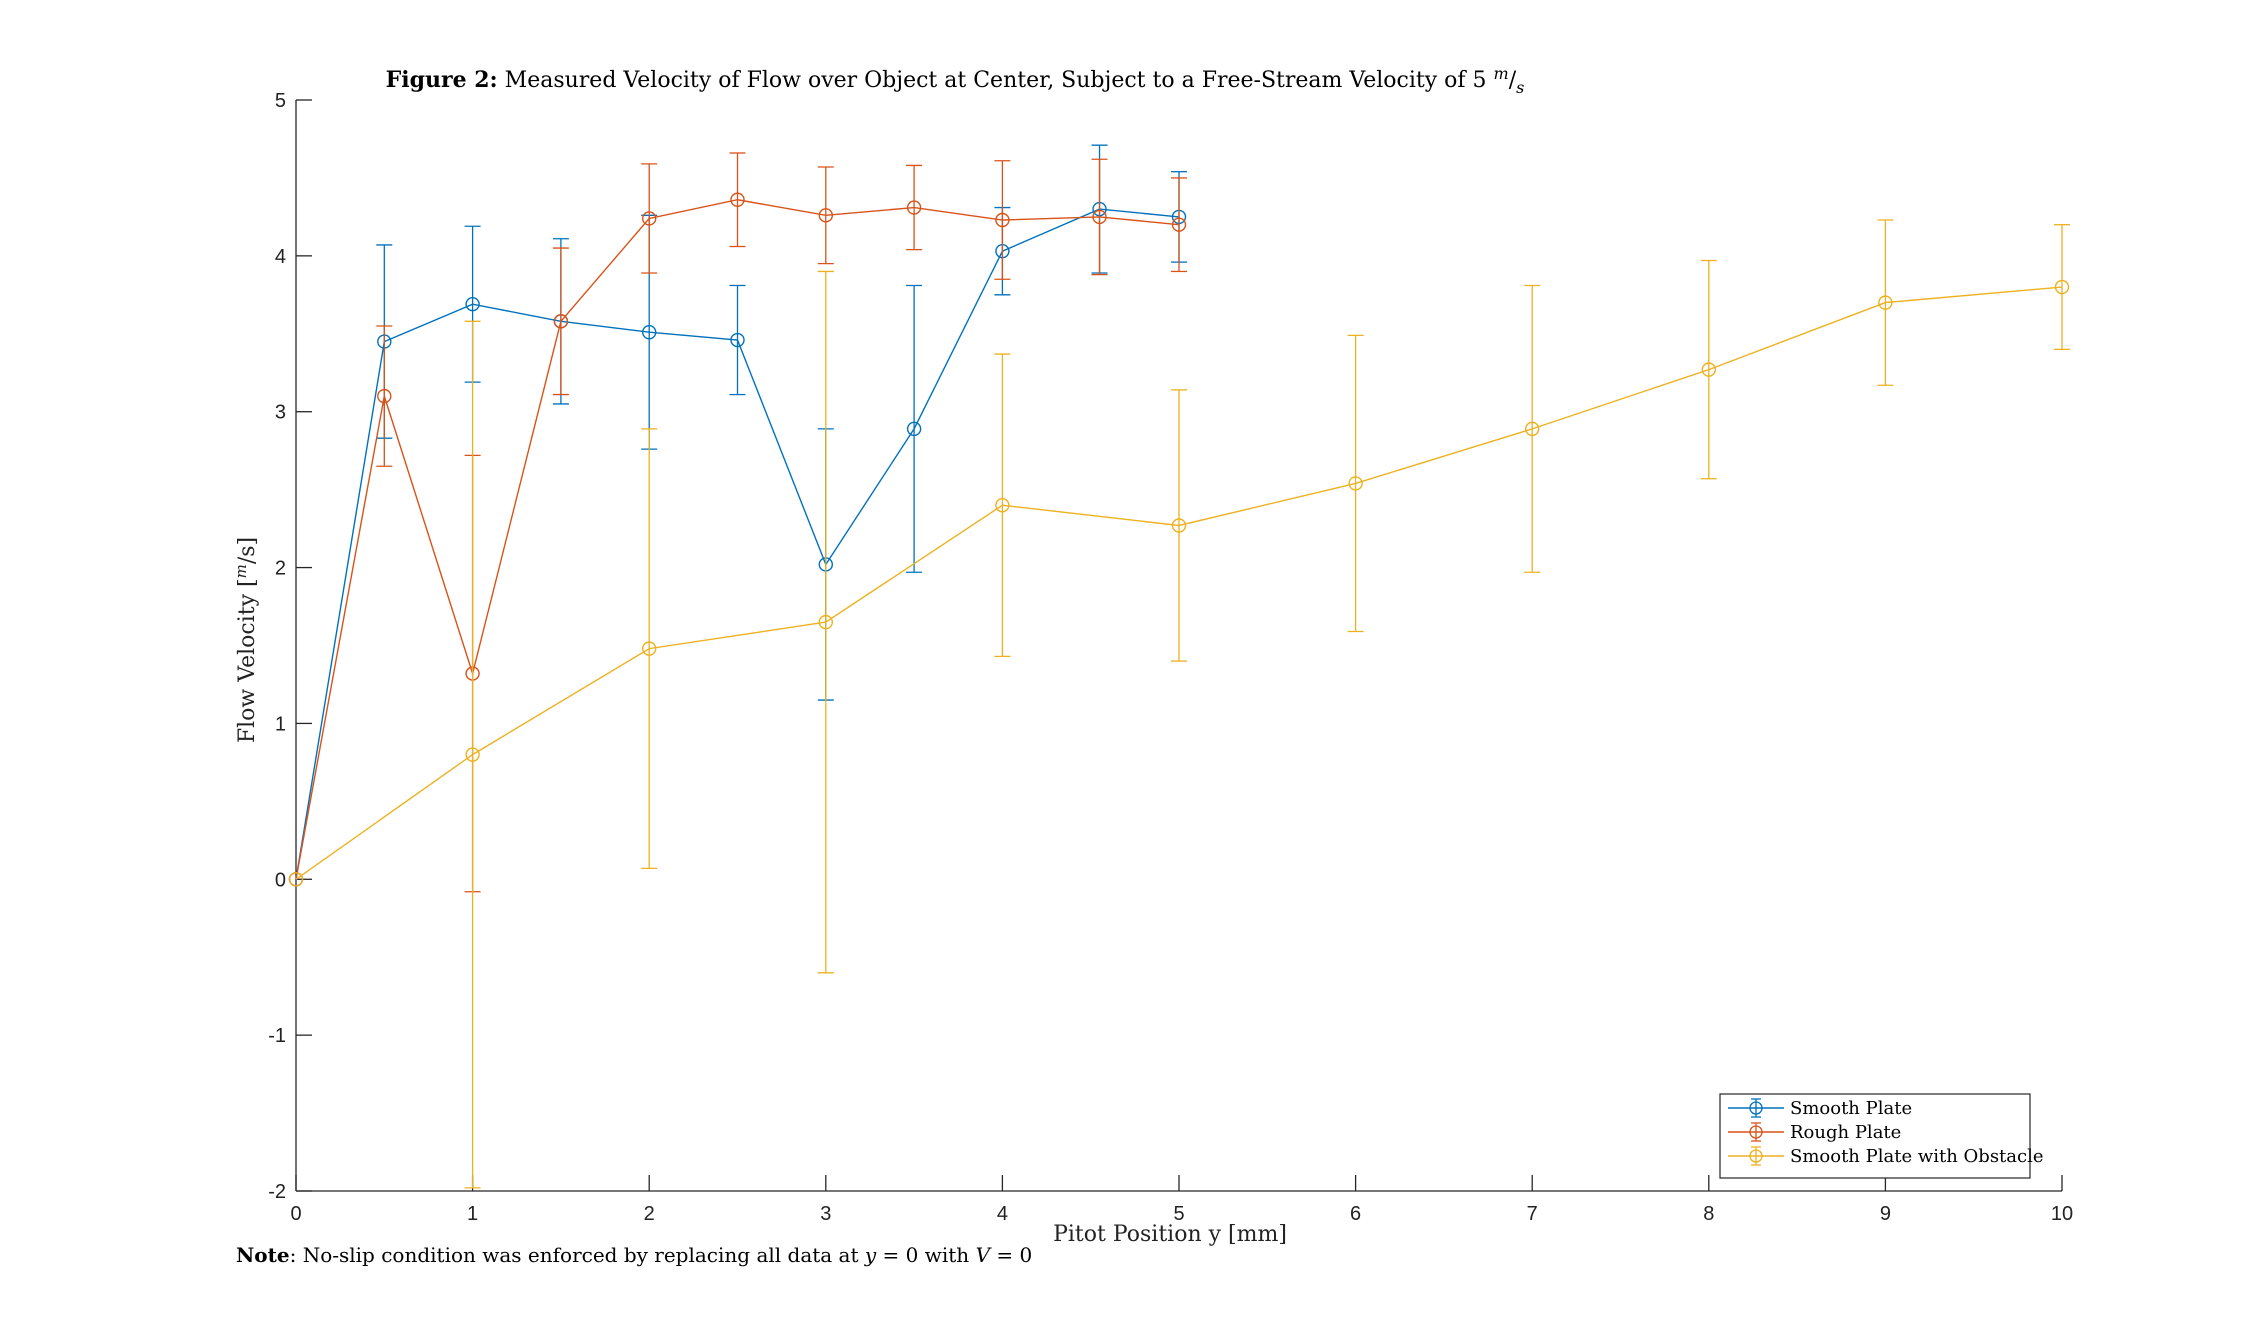 The height and width of the screenshot is (1324, 2250). I want to click on chart-title-unit-m: m, so click(1501, 73).